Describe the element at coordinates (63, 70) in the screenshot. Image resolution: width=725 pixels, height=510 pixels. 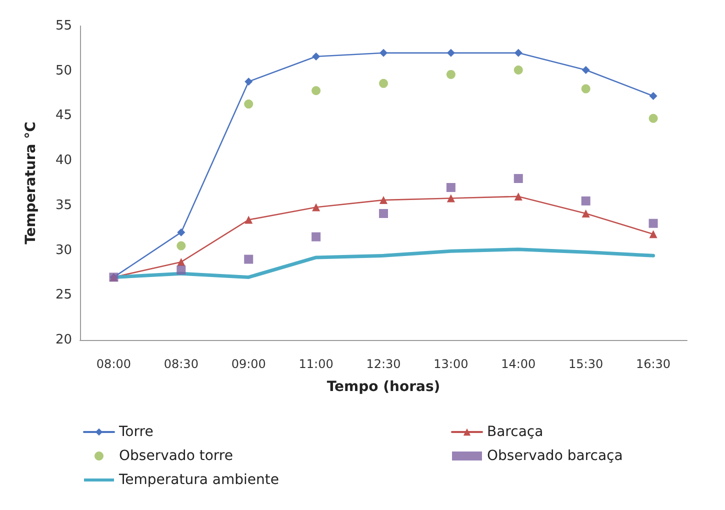
I see `y-tick-label: 50` at that location.